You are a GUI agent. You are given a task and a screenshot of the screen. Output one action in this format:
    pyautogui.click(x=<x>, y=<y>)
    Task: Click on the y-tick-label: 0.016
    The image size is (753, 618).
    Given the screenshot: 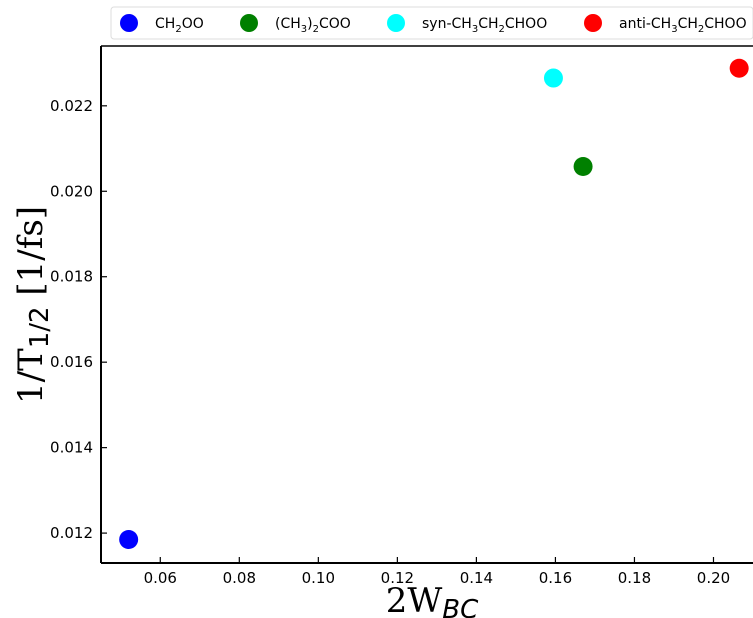 What is the action you would take?
    pyautogui.click(x=71, y=362)
    